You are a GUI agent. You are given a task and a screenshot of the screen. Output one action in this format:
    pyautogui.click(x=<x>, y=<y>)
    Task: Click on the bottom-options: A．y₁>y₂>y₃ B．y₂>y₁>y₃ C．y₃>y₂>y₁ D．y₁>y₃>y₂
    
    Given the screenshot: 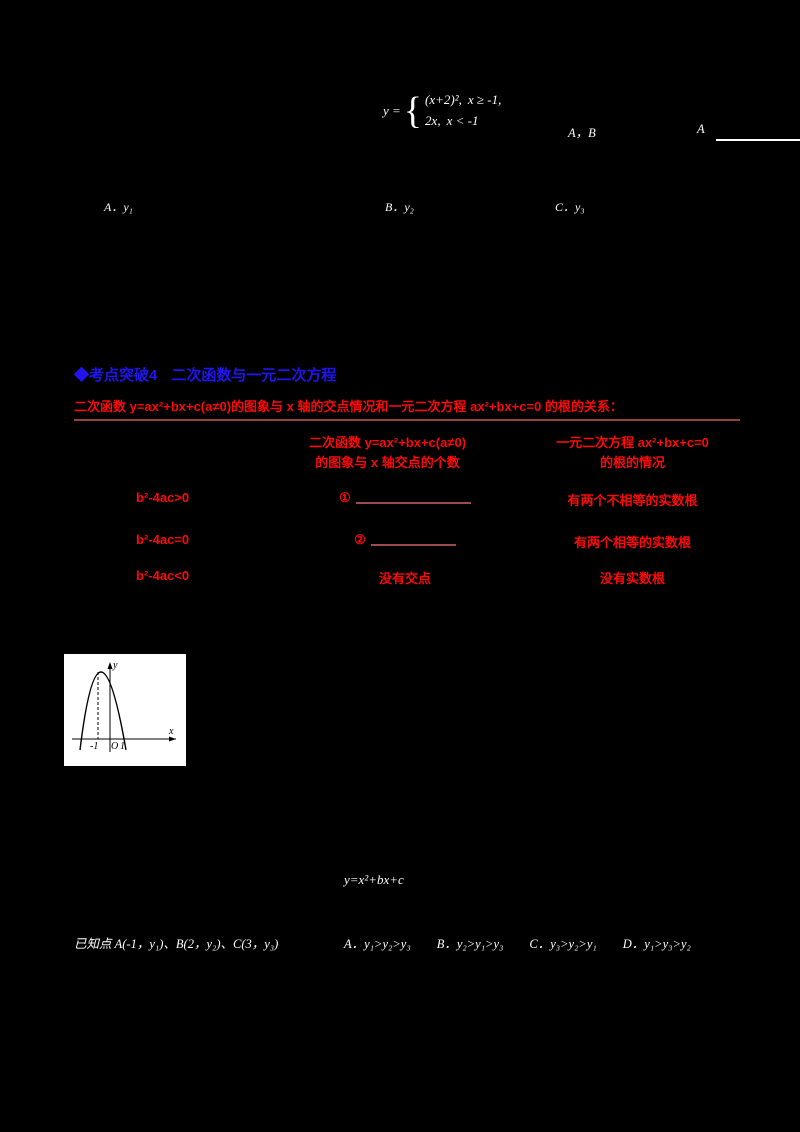 What is the action you would take?
    pyautogui.click(x=530, y=942)
    